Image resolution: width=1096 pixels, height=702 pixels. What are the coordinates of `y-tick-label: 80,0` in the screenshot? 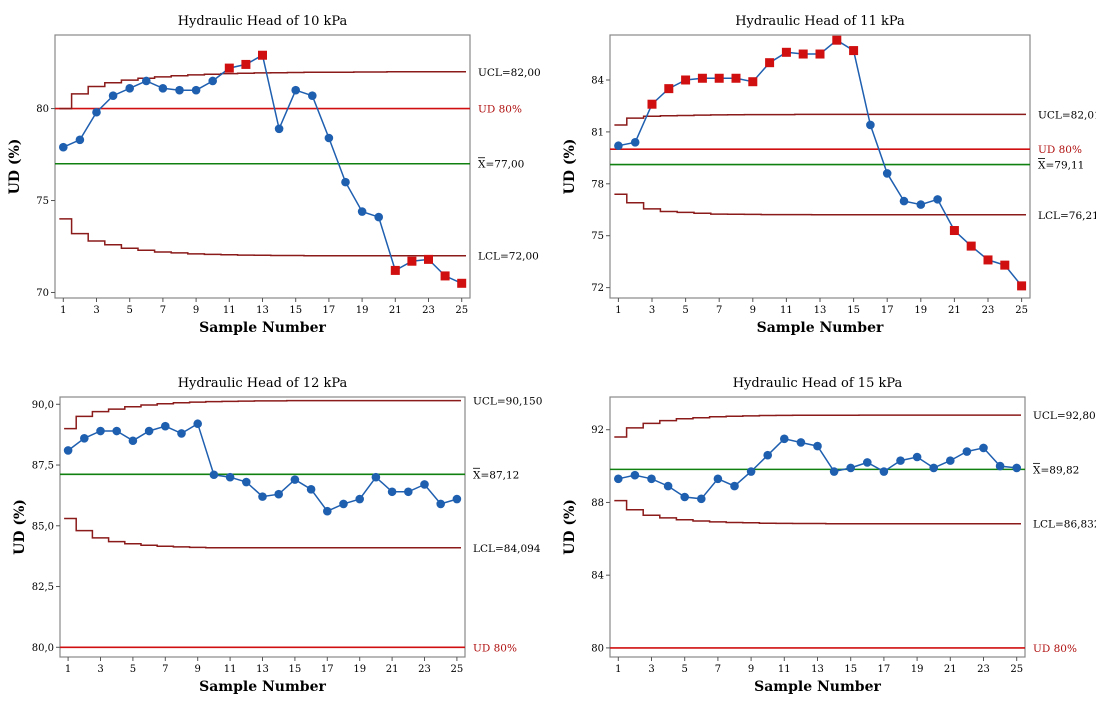 It's located at (43, 648).